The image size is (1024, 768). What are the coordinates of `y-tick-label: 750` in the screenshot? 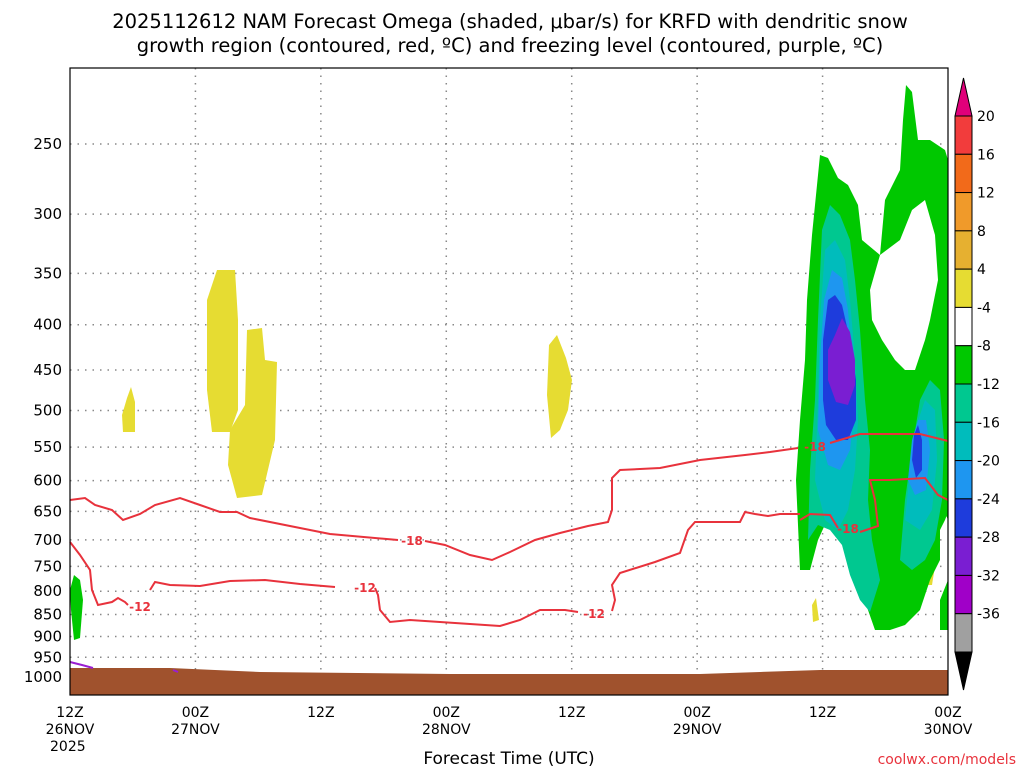 It's located at (47, 566).